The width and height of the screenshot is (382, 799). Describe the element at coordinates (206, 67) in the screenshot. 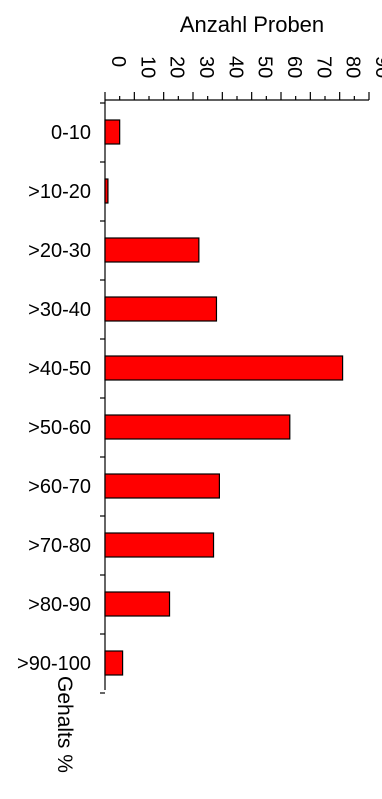

I see `x-tick-label: 30` at that location.